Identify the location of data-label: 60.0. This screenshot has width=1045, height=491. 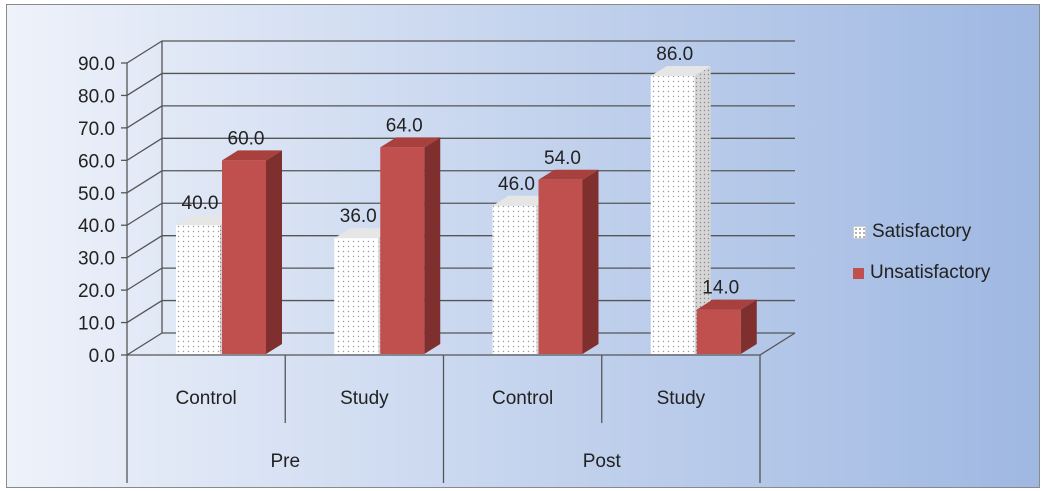
(246, 138).